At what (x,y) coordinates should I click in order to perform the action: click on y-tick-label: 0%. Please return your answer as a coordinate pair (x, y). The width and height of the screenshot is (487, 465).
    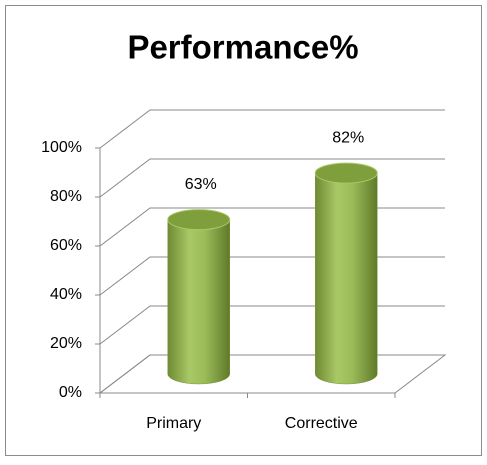
    Looking at the image, I should click on (70, 392).